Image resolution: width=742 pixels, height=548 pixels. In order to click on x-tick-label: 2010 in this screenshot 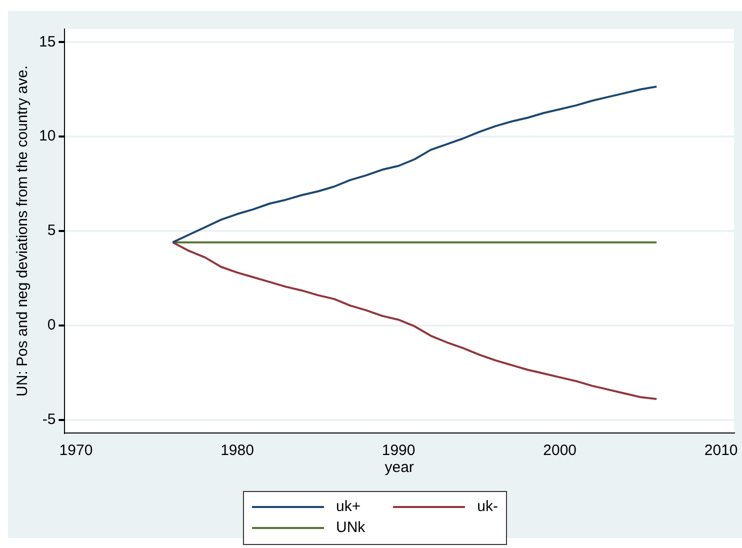, I will do `click(721, 451)`.